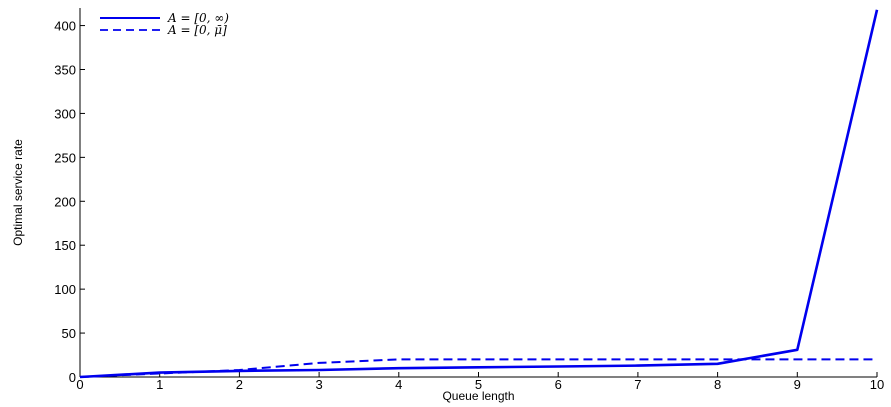 This screenshot has height=407, width=891. I want to click on x-tick-label: 6, so click(558, 384).